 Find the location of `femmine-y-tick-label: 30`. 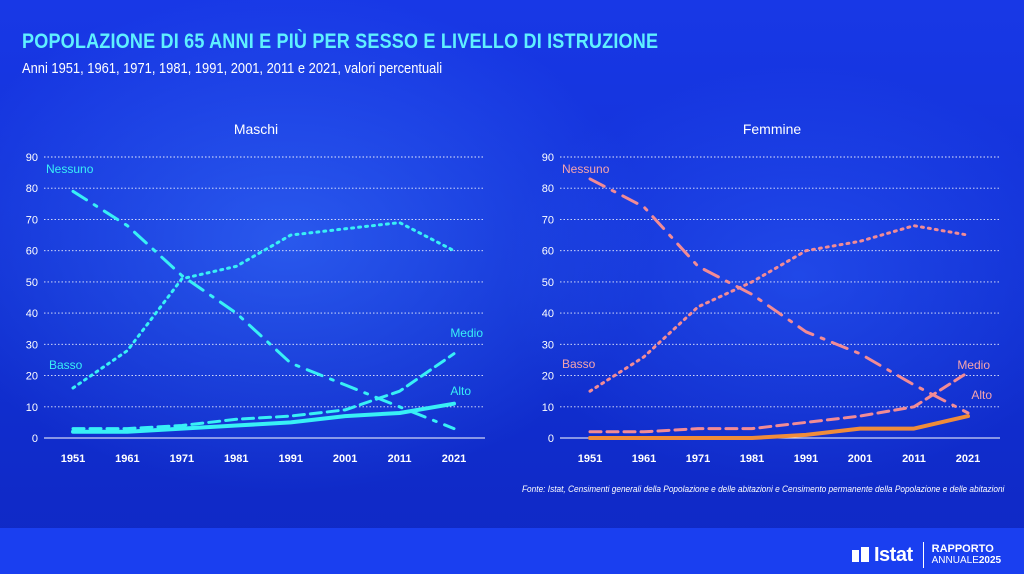

femmine-y-tick-label: 30 is located at coordinates (548, 345).